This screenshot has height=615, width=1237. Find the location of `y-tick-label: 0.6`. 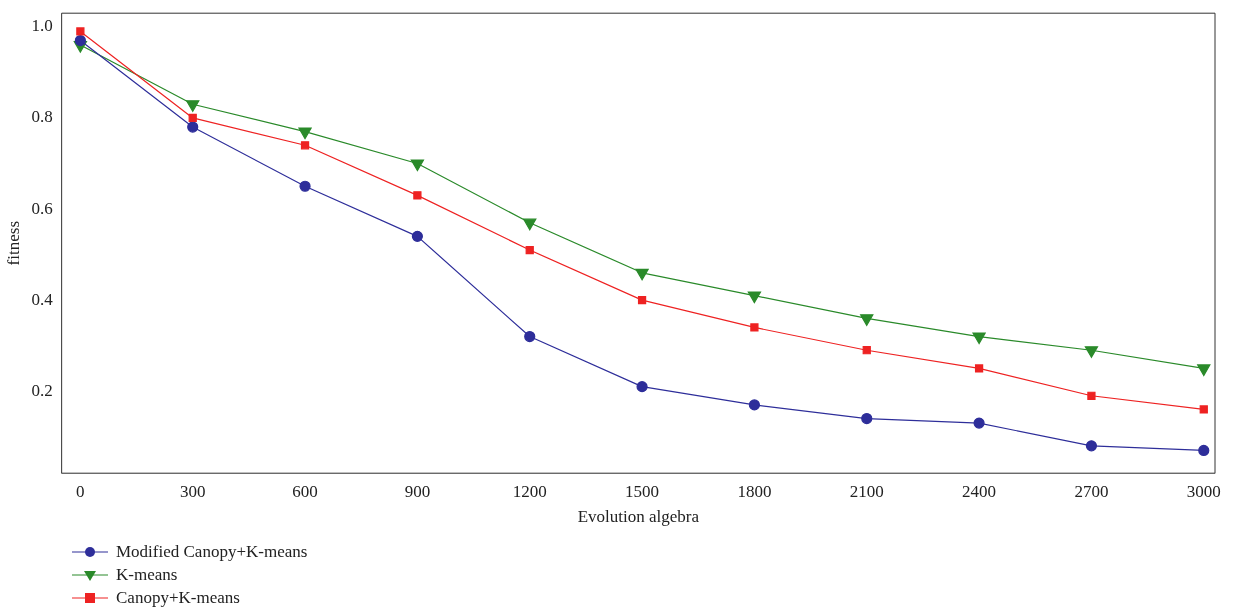

y-tick-label: 0.6 is located at coordinates (42, 208).